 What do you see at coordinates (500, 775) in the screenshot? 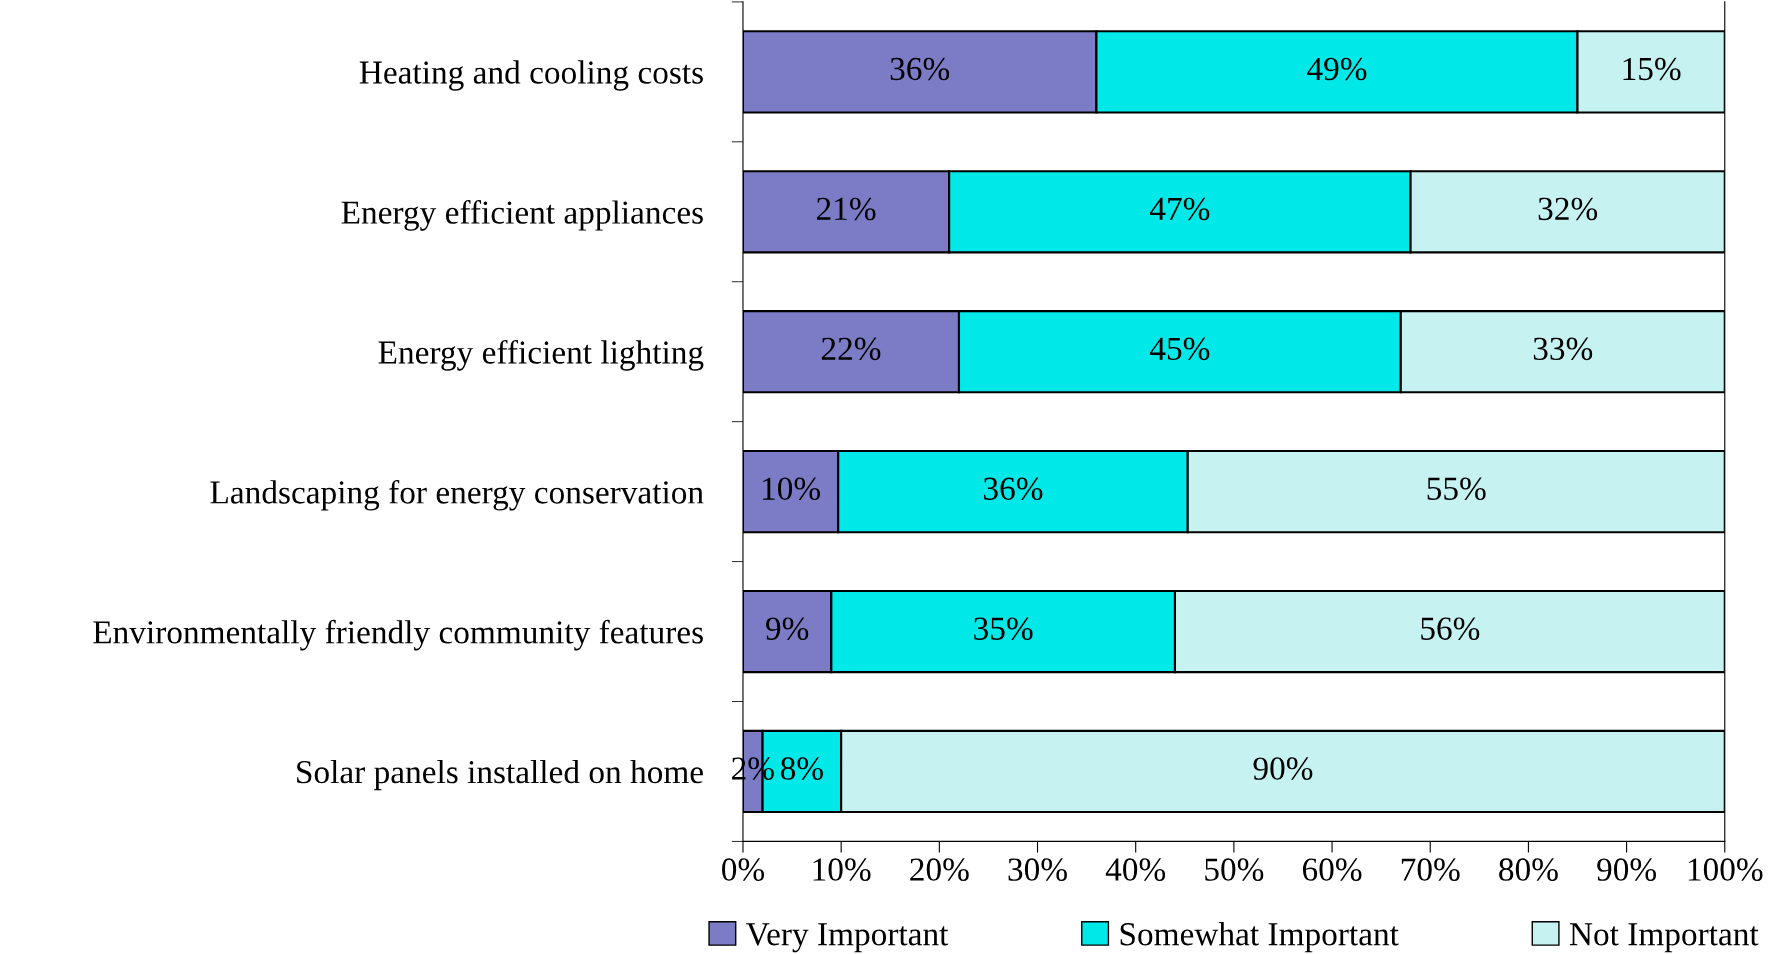
I see `y-tick-label: Solar panels installed on home` at bounding box center [500, 775].